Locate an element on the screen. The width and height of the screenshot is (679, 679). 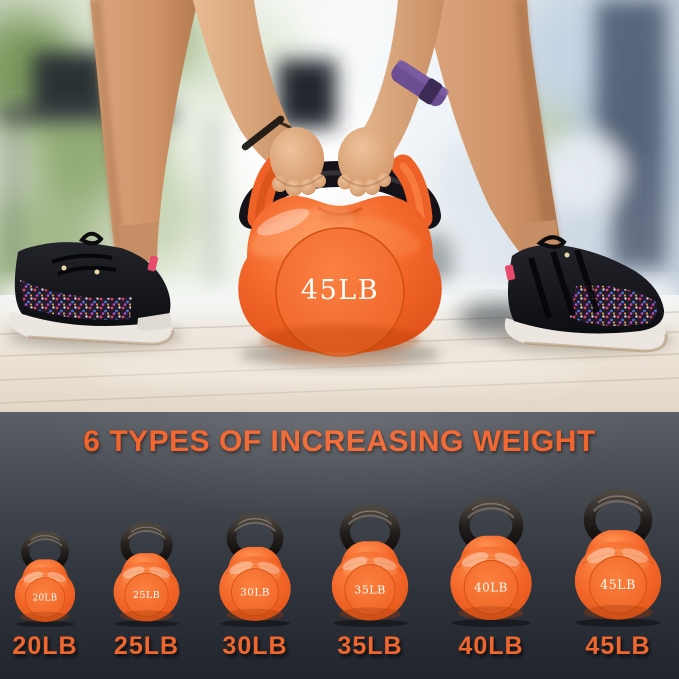
hero-kettlebell-bell: 45LB is located at coordinates (340, 280).